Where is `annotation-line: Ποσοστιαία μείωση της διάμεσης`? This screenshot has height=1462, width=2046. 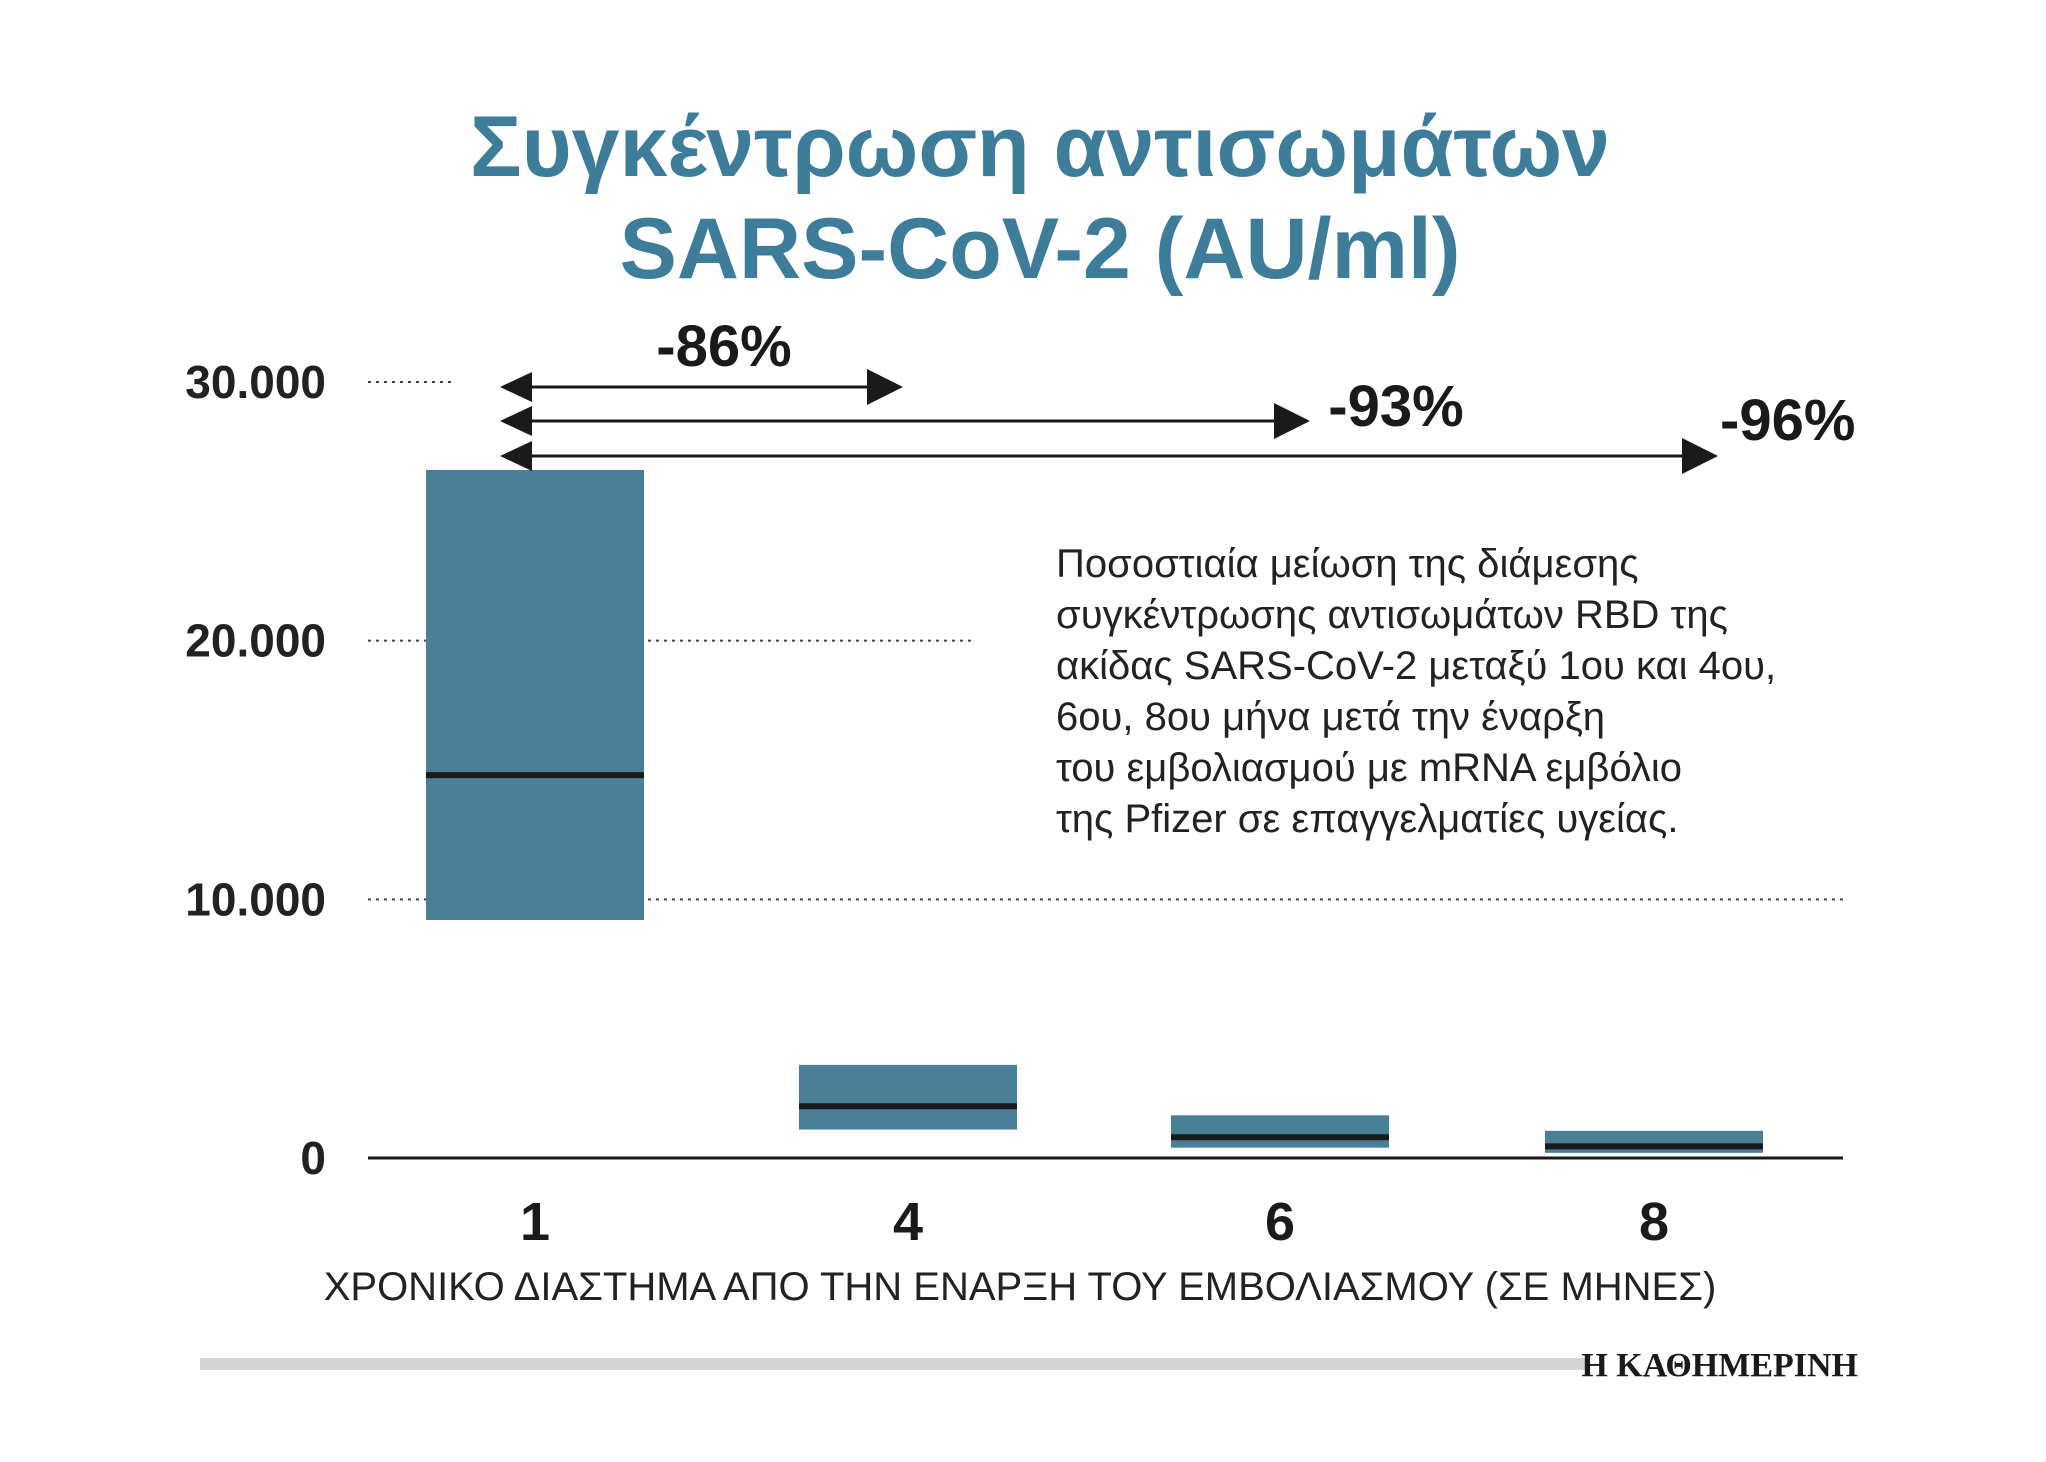
annotation-line: Ποσοστιαία μείωση της διάμεσης is located at coordinates (1347, 564).